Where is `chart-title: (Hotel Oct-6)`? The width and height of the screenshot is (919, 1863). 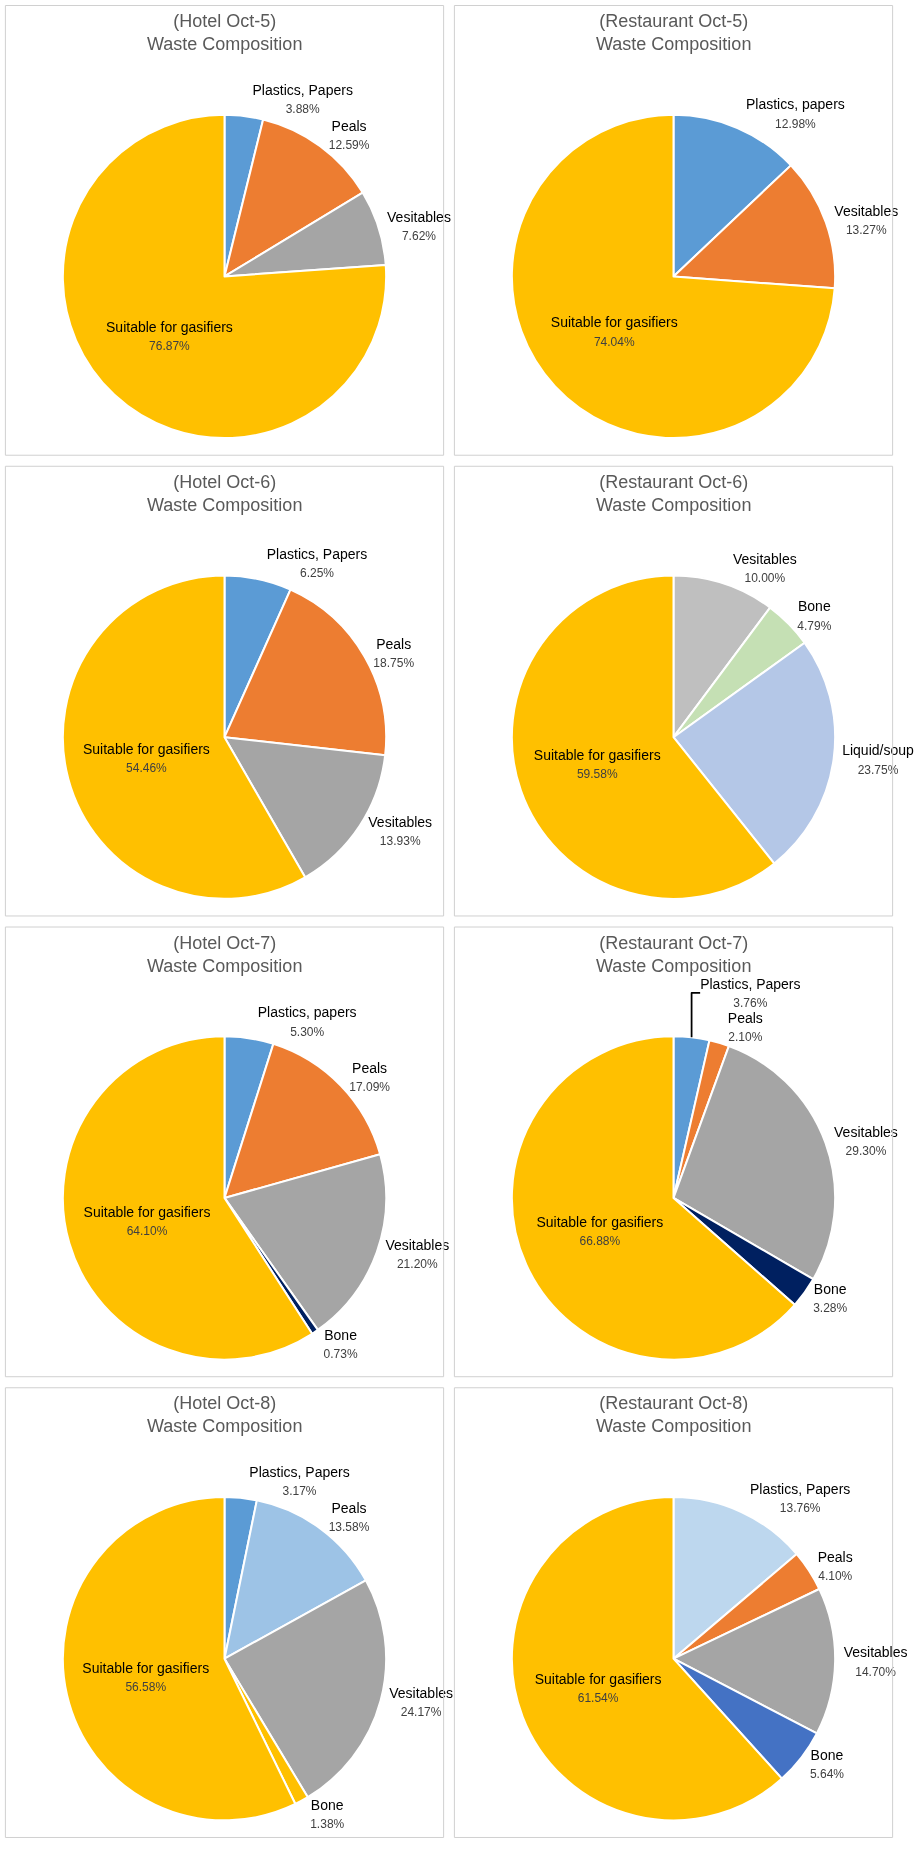 chart-title: (Hotel Oct-6) is located at coordinates (225, 482).